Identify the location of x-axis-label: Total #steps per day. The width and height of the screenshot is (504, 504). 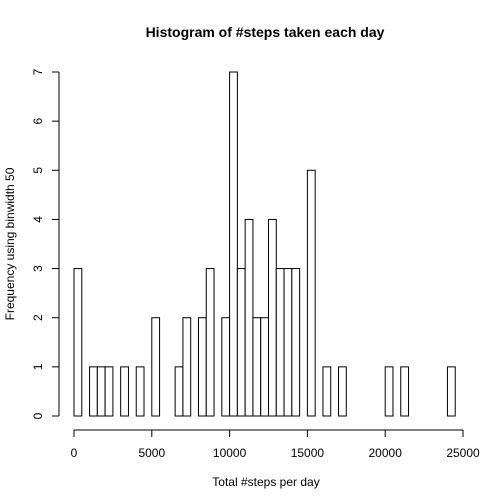
(265, 482).